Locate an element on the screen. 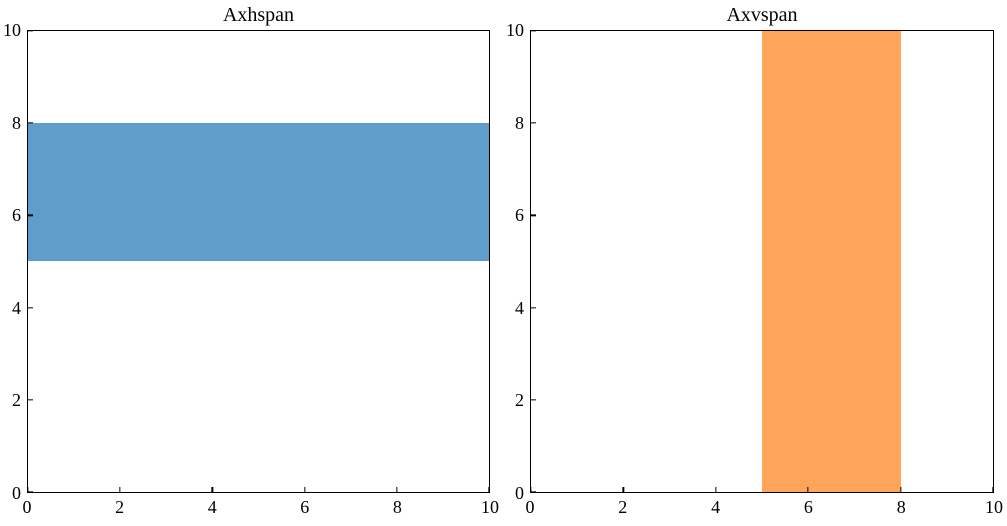 This screenshot has height=526, width=1007. vertical-span is located at coordinates (831, 261).